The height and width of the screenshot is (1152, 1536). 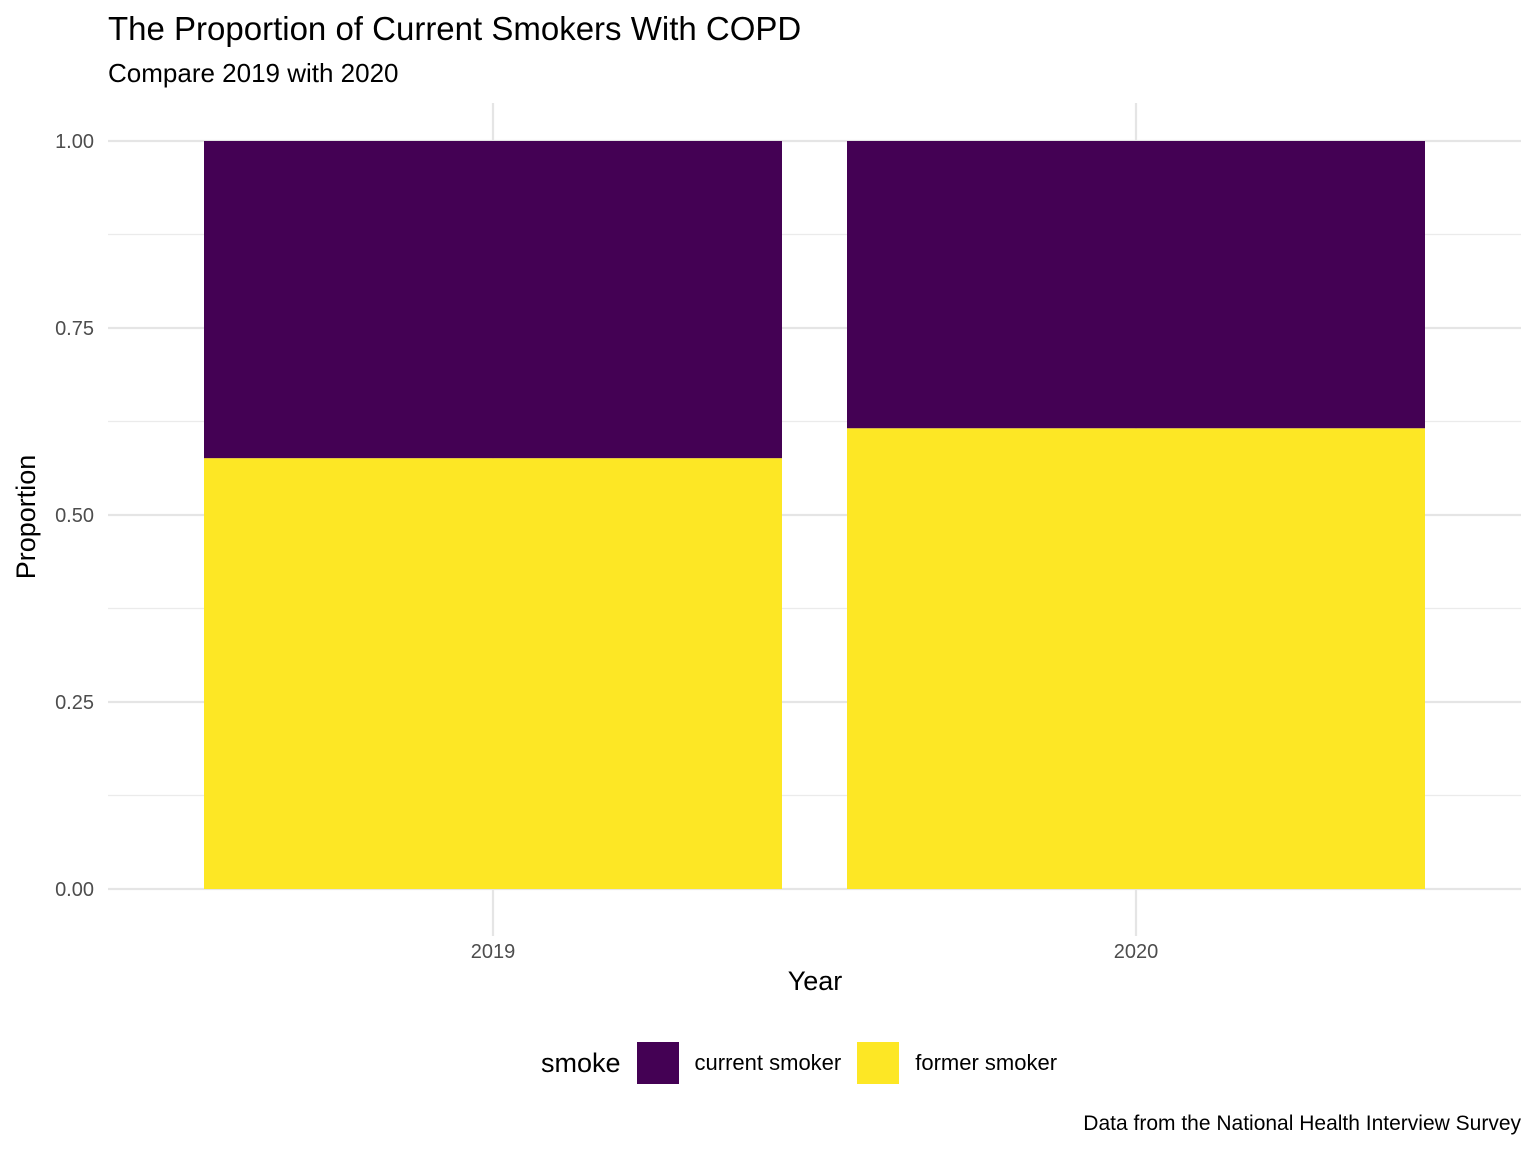 I want to click on y-tick-label: 1.00, so click(x=74, y=142).